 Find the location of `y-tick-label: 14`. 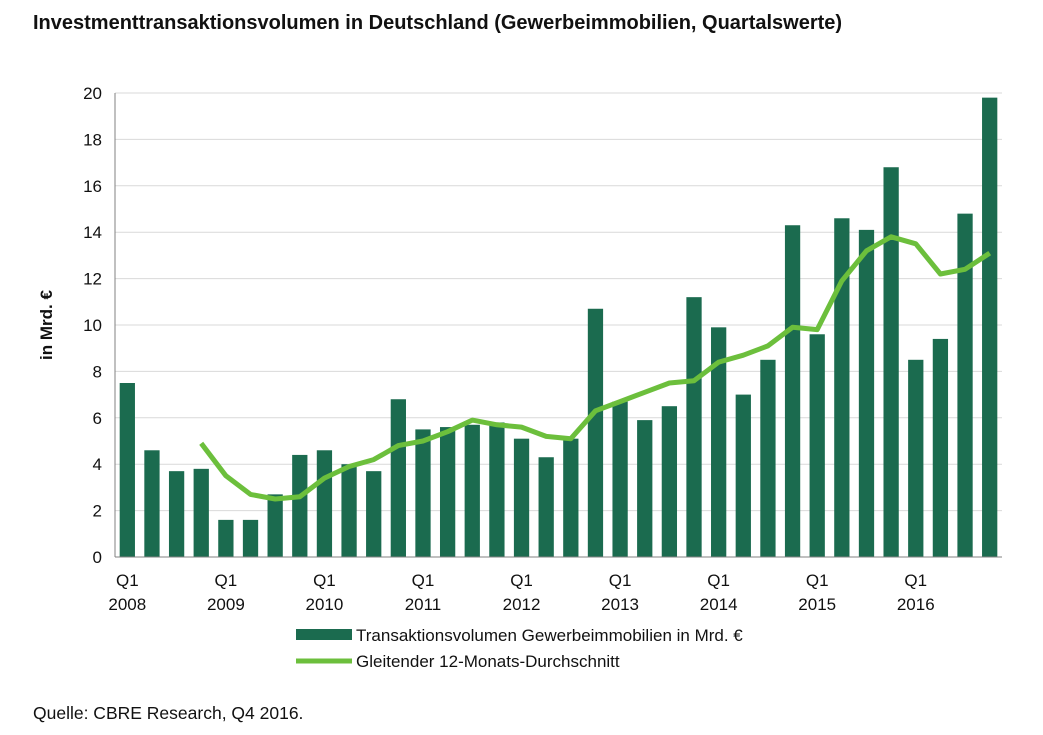

y-tick-label: 14 is located at coordinates (92, 232).